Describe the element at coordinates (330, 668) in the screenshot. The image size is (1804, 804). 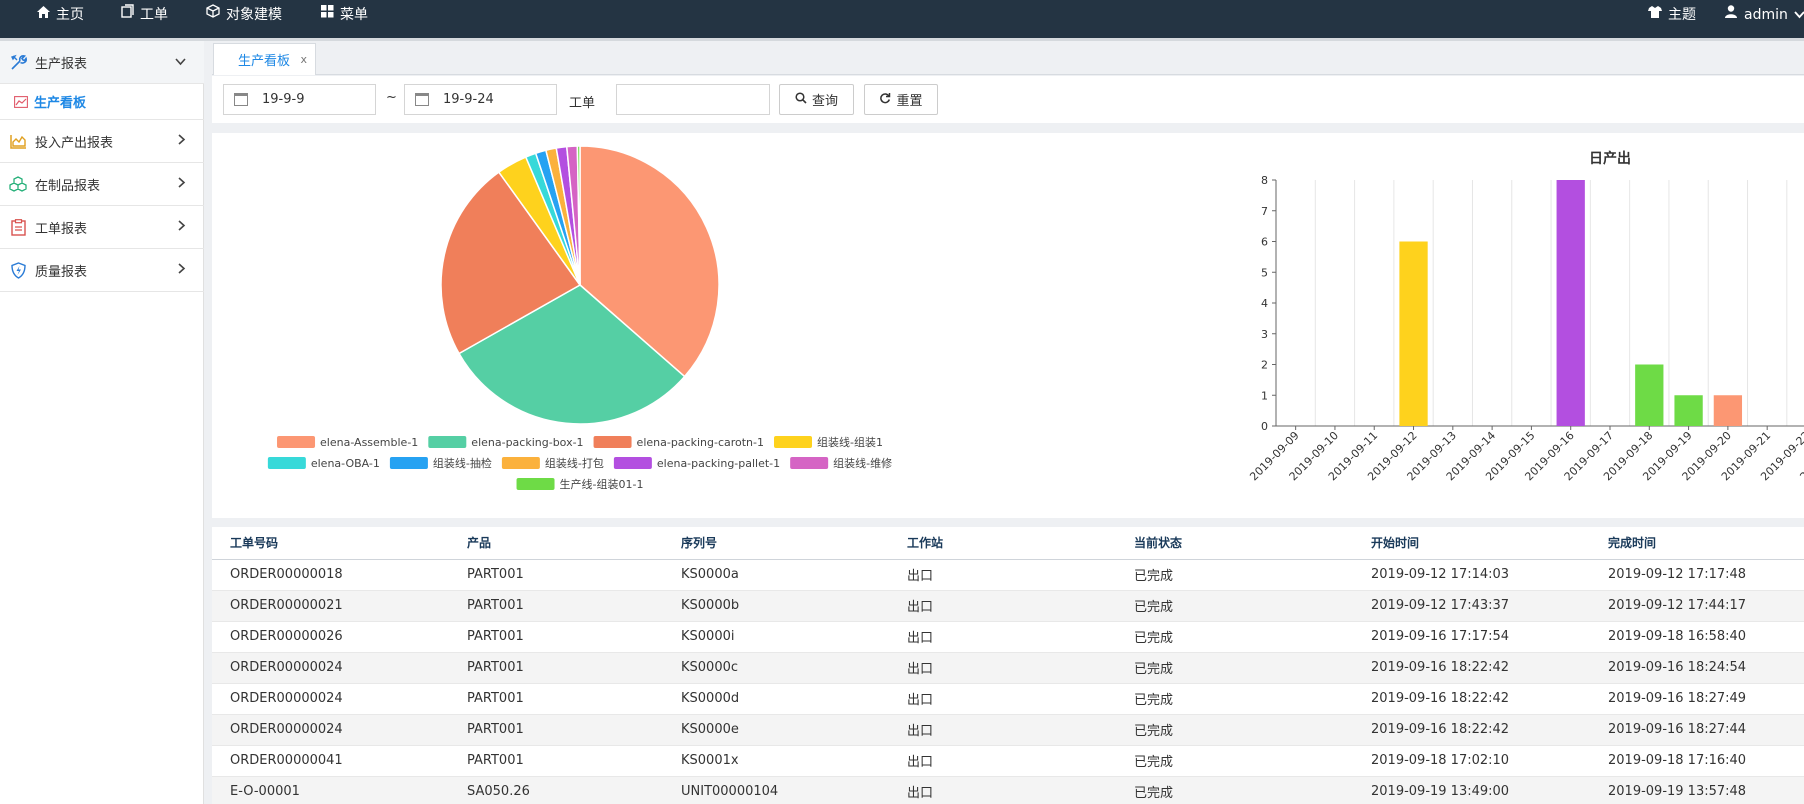
I see `table-cell: ORDER00000024` at that location.